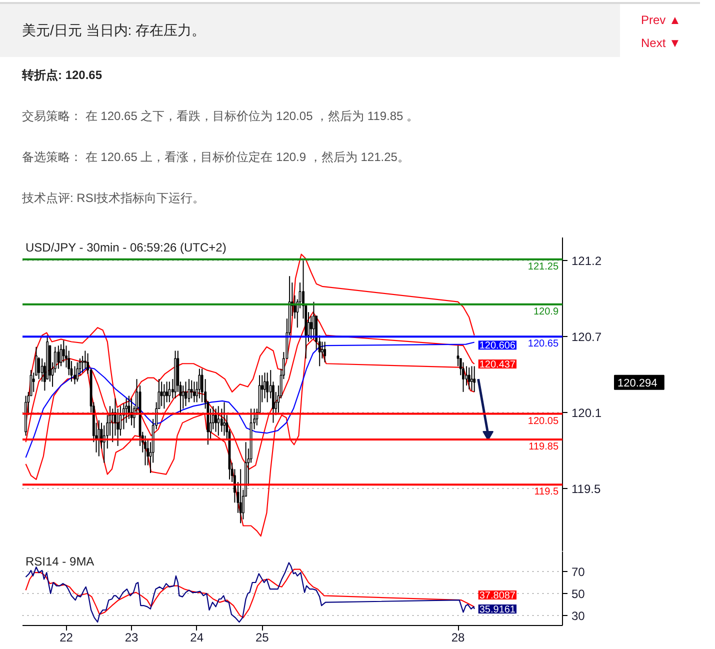 The image size is (715, 649). Describe the element at coordinates (216, 157) in the screenshot. I see `text: 备选策略： 在 120.65 上，看涨，目标价位定在 120.9 ，然后为 121.25。` at that location.